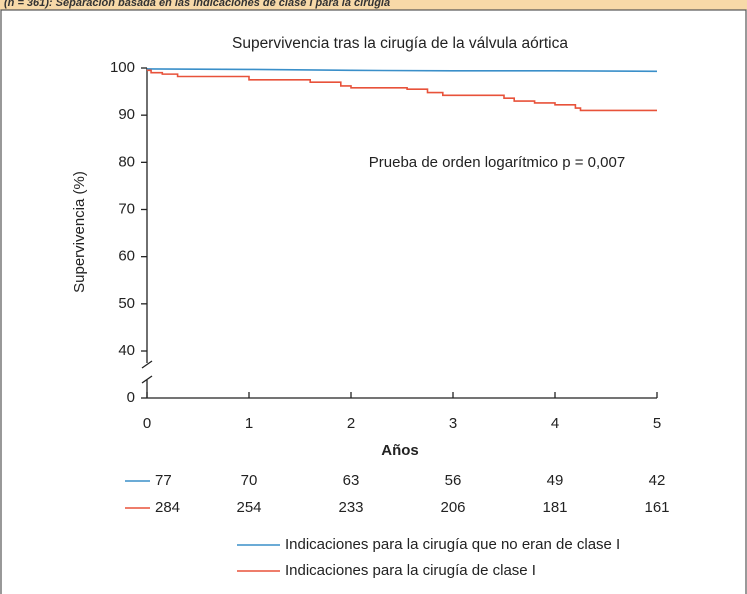 The width and height of the screenshot is (747, 594). What do you see at coordinates (126, 114) in the screenshot?
I see `y-tick-label: 90` at bounding box center [126, 114].